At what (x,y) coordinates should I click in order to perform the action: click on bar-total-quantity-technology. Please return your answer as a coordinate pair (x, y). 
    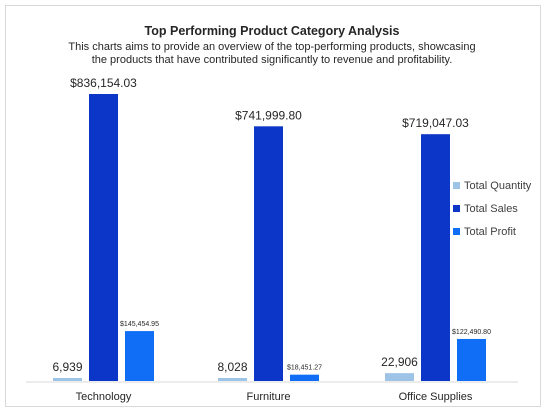
    Looking at the image, I should click on (67, 379).